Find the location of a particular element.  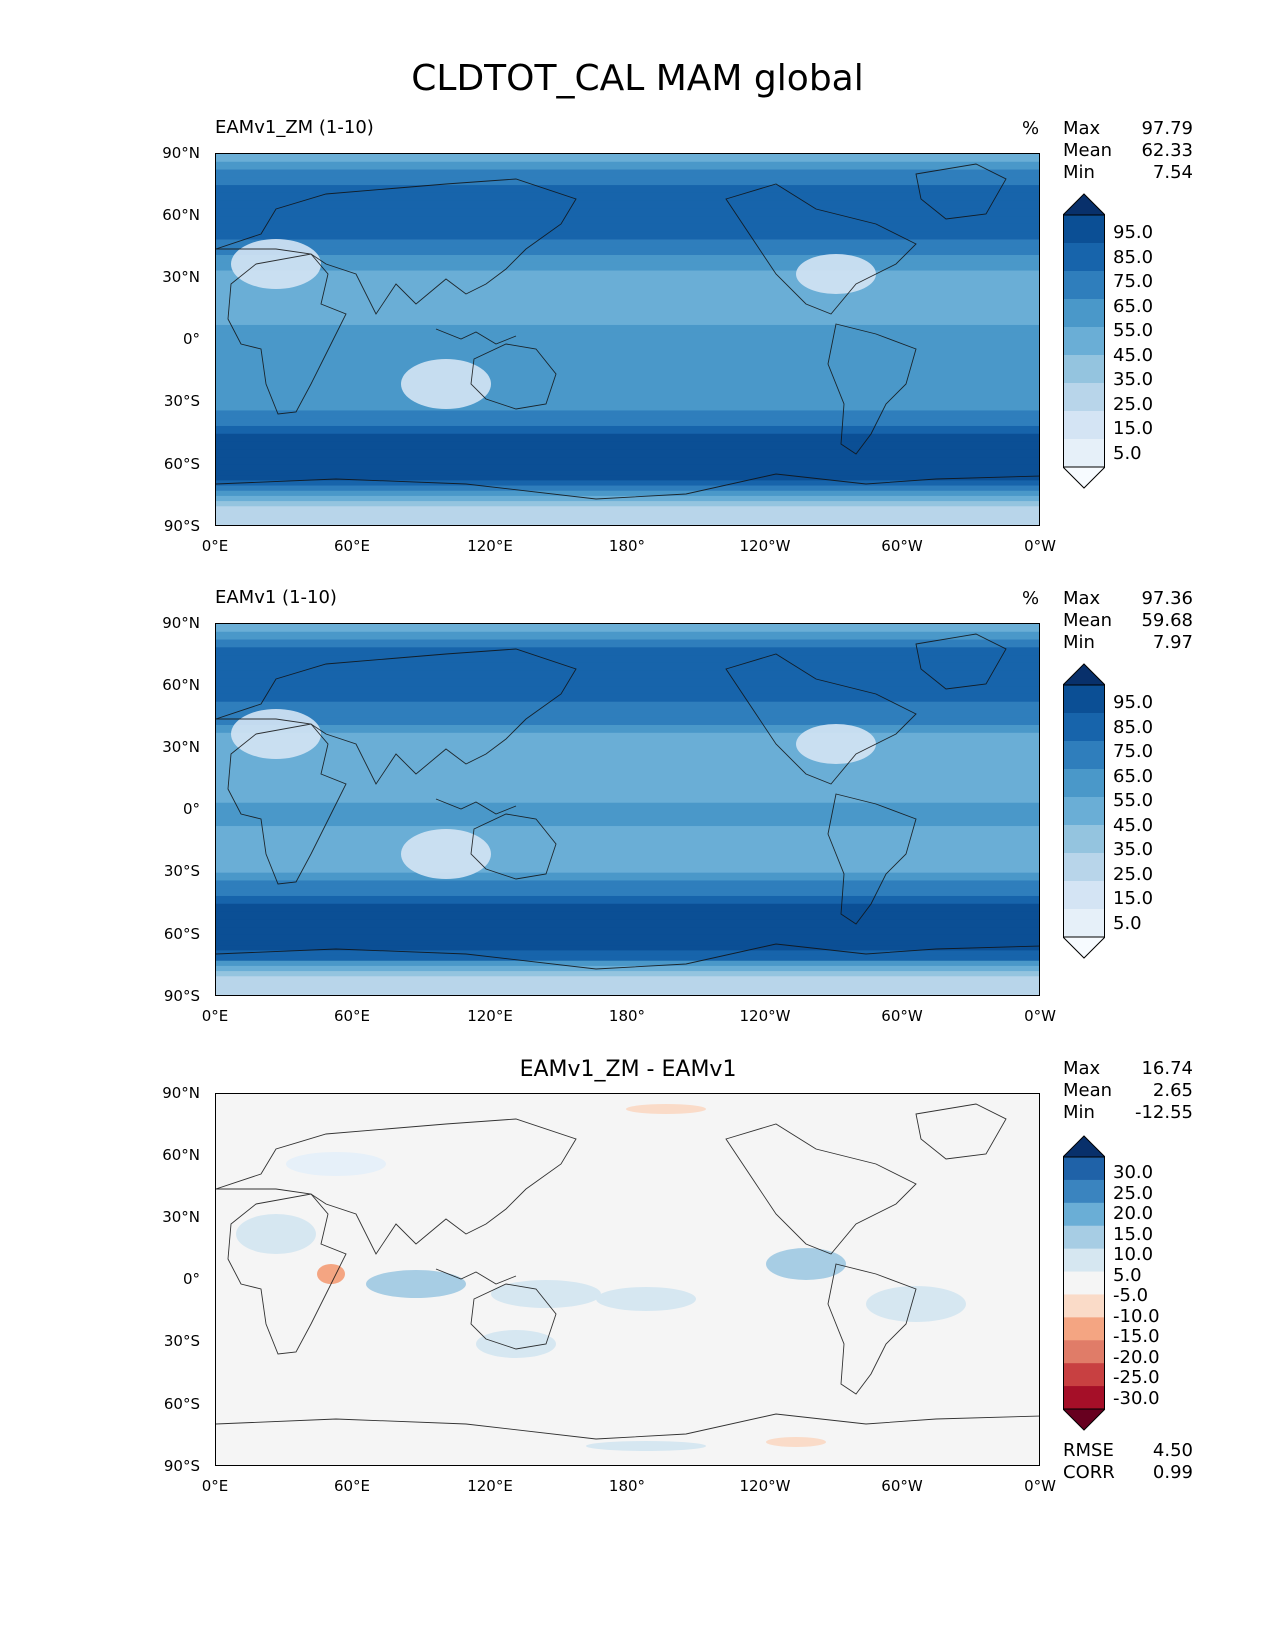

stats-block: Max 97.36 Mean 59.68 Min 7.97 is located at coordinates (1128, 621).